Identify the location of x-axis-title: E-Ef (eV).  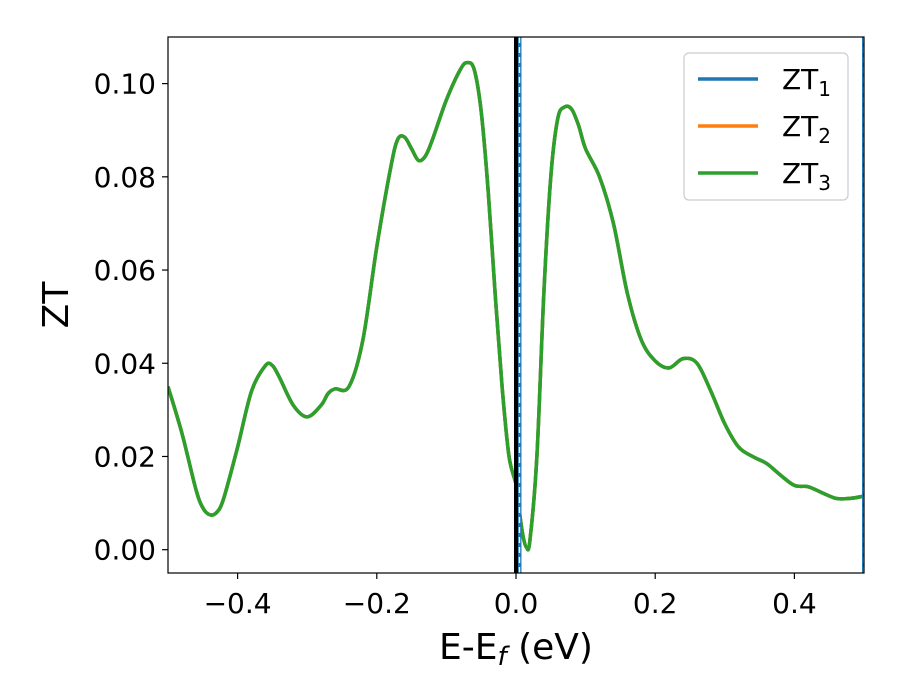
(516, 649).